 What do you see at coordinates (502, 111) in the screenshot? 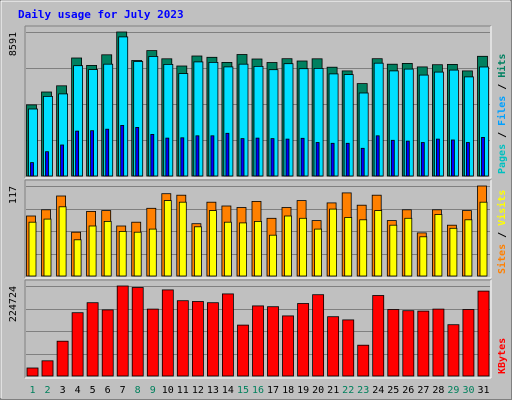
I see `legend-entry: Files` at bounding box center [502, 111].